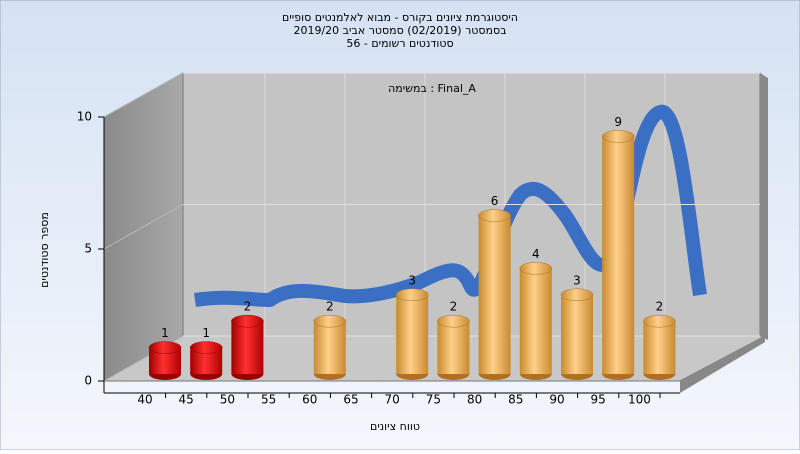 This screenshot has height=454, width=800. I want to click on annotation: במשימה : Final_A, so click(432, 88).